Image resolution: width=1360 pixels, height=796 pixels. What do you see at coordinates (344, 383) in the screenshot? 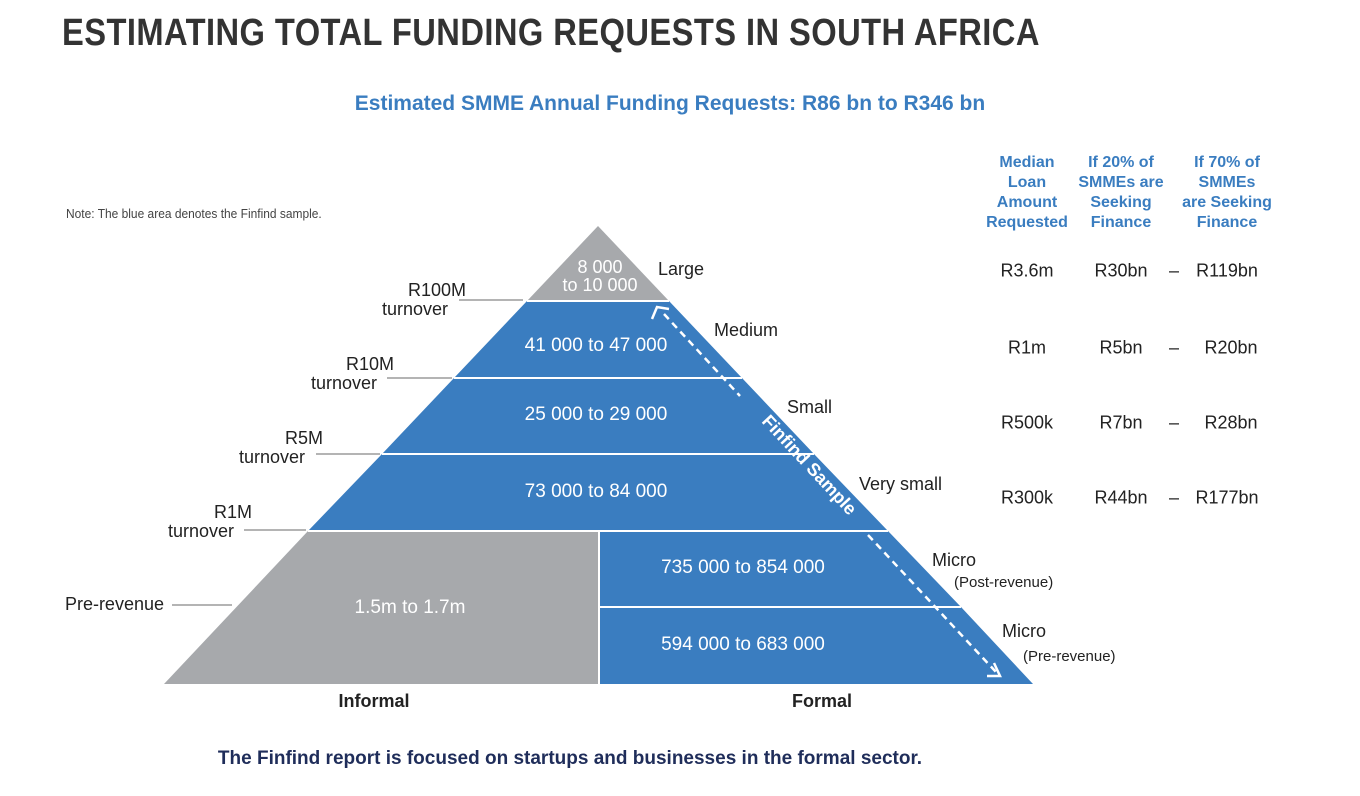
I see `threshold-r10m-line2: turnover` at bounding box center [344, 383].